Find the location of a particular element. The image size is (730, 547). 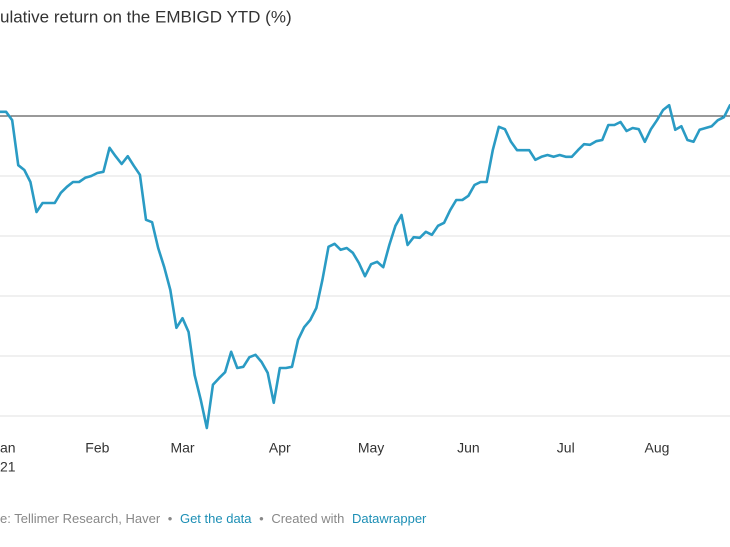

x-tick-label: Apr is located at coordinates (280, 448).